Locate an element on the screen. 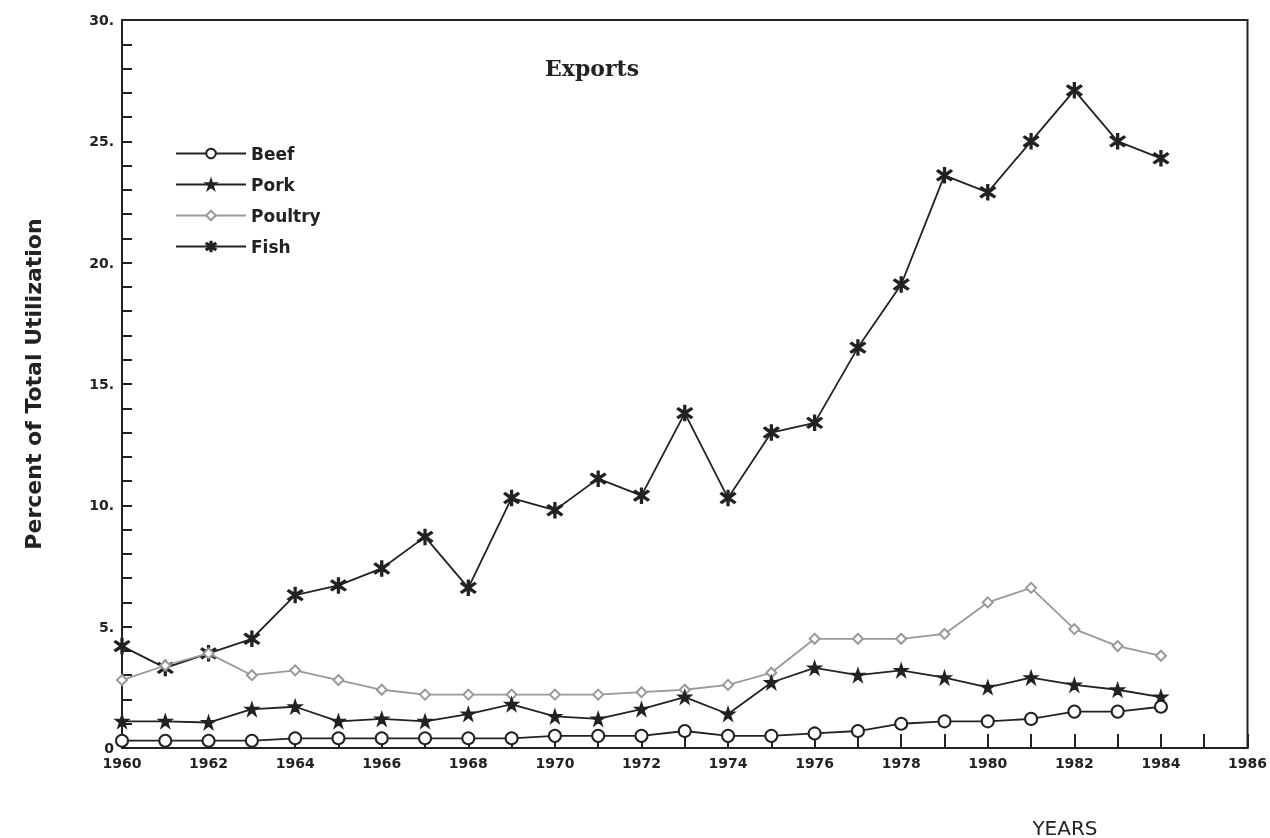 This screenshot has width=1270, height=838. y-tick-label: 5. is located at coordinates (106, 626).